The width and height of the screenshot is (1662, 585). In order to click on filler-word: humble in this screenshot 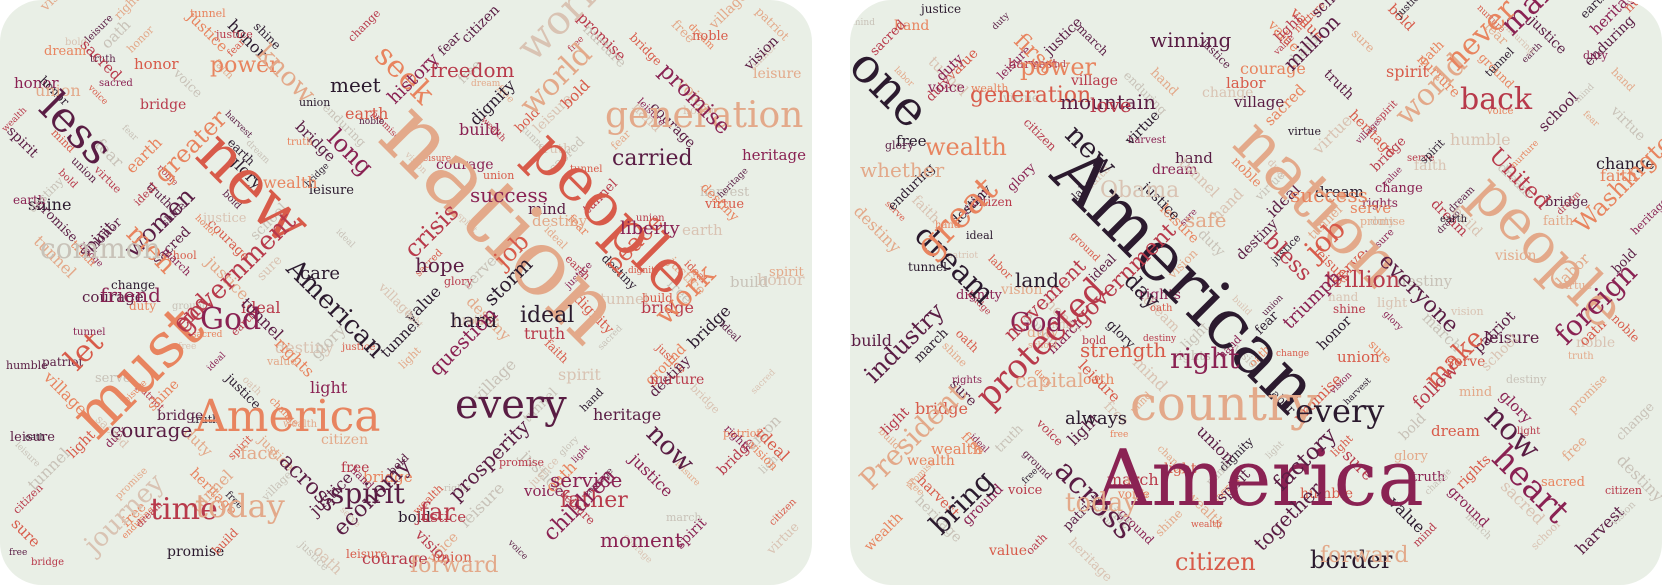, I will do `click(1327, 494)`.